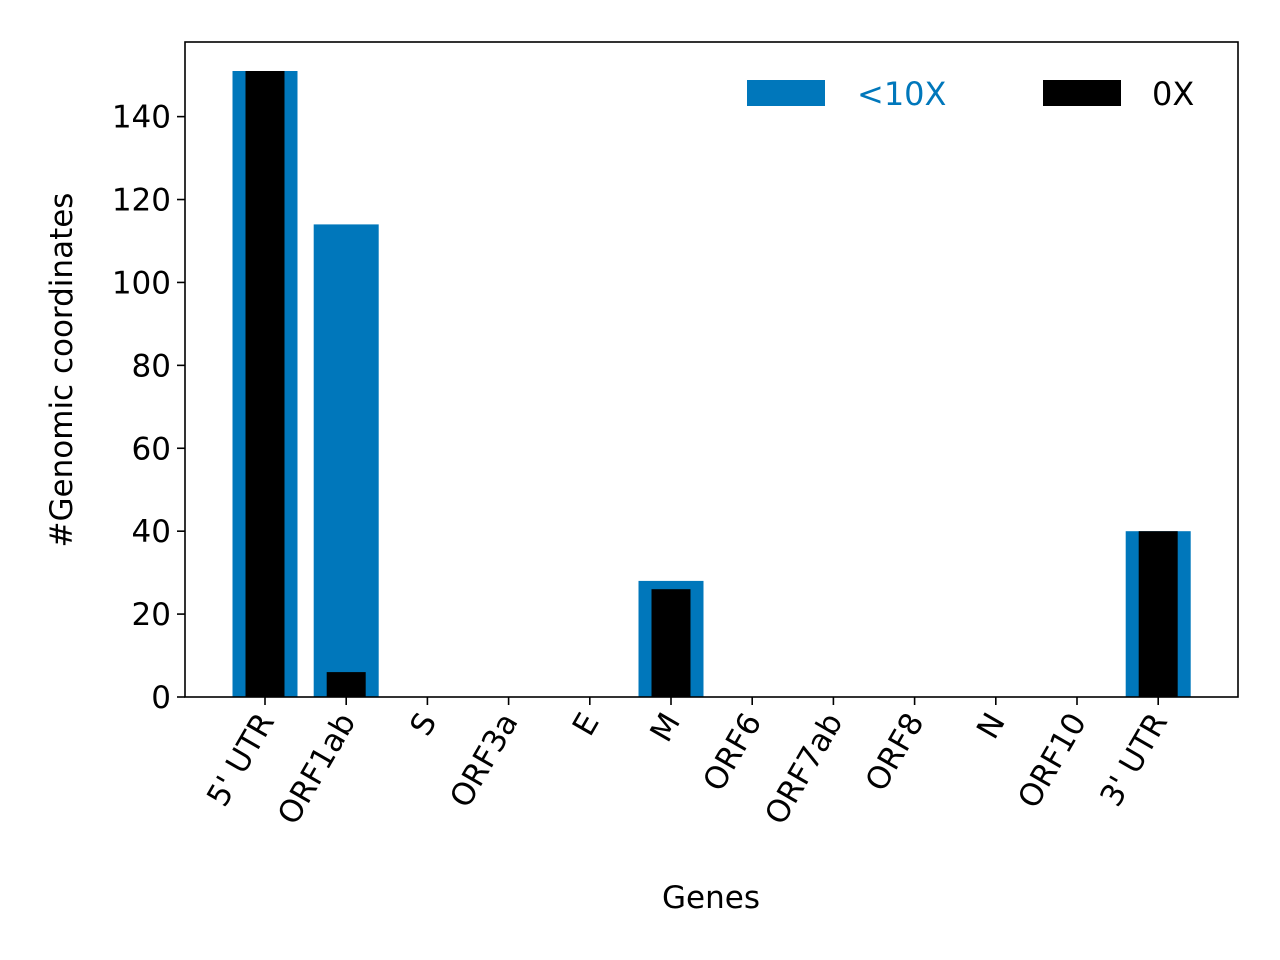  What do you see at coordinates (1052, 760) in the screenshot?
I see `x-tick-label-10: ORF10` at bounding box center [1052, 760].